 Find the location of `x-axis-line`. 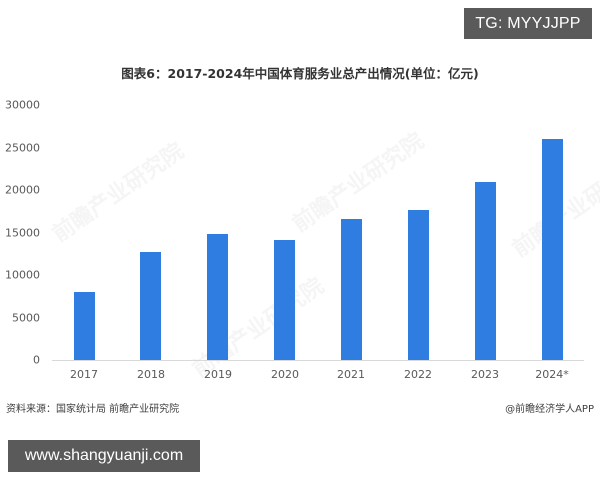

x-axis-line is located at coordinates (318, 360).